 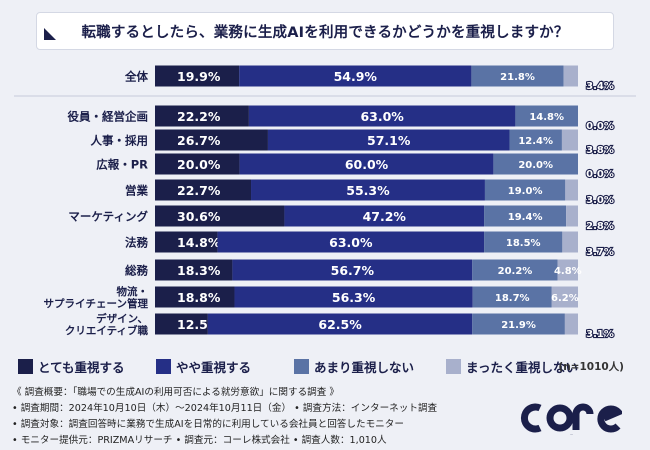 I want to click on category-label: 営業, so click(x=136, y=191).